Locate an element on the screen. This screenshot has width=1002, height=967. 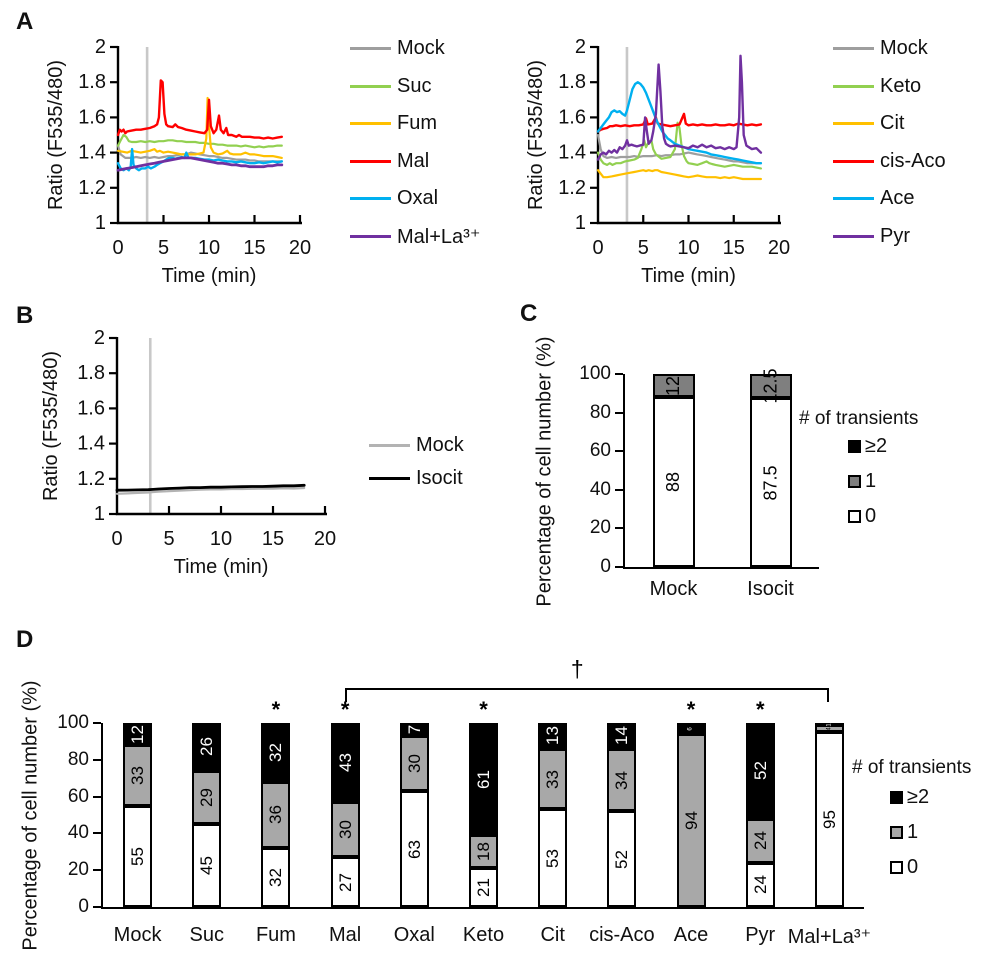
legend-item: Isocit is located at coordinates (416, 478).